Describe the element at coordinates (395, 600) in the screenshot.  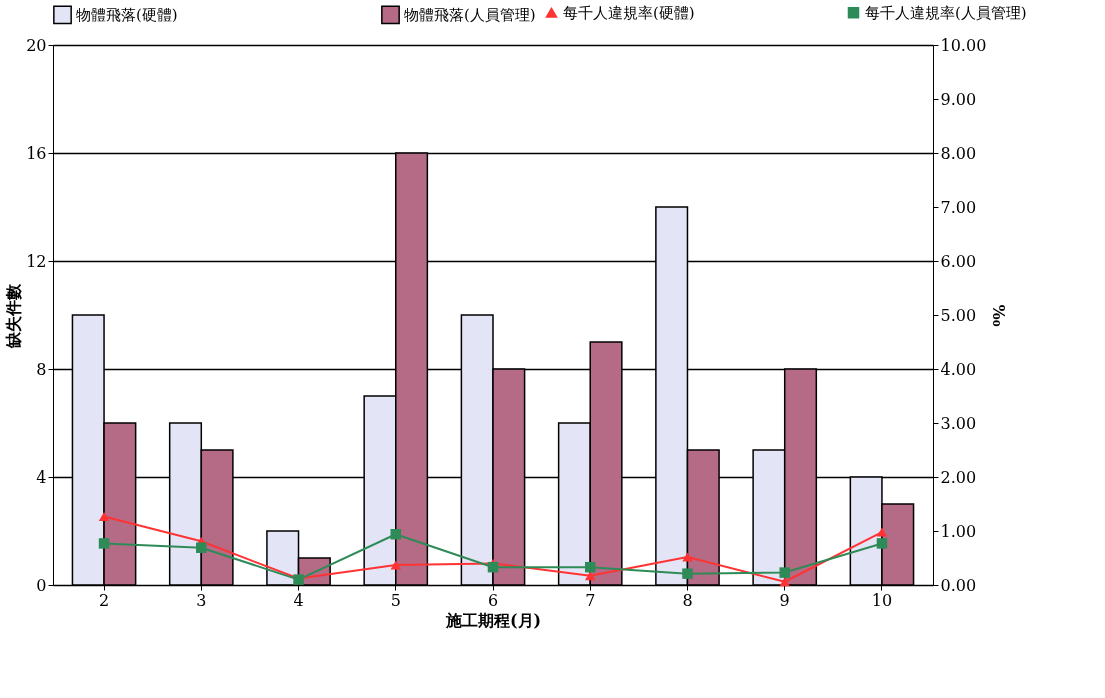
I see `x-tick-label: 5` at that location.